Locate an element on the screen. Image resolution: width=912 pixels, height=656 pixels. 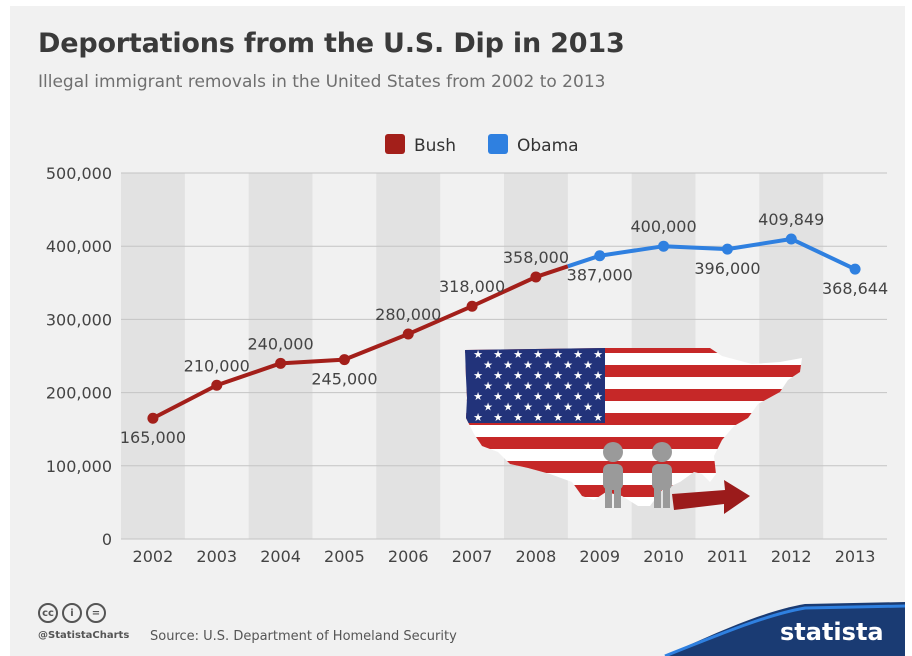
no-derivatives-icon: = is located at coordinates (96, 613).